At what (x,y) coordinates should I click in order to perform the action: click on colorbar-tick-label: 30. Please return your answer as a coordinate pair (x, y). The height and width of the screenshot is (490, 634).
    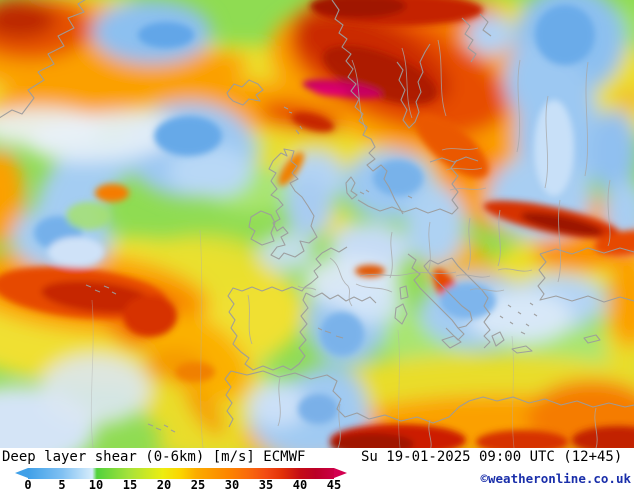
    Looking at the image, I should click on (232, 484).